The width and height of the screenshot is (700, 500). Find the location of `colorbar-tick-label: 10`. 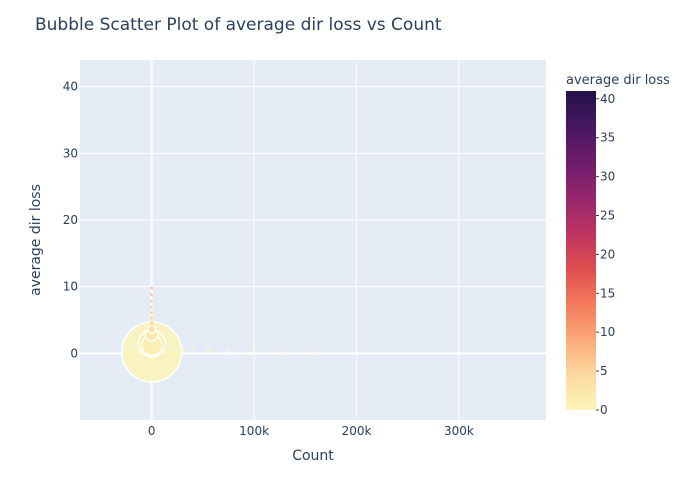

colorbar-tick-label: 10 is located at coordinates (607, 332).